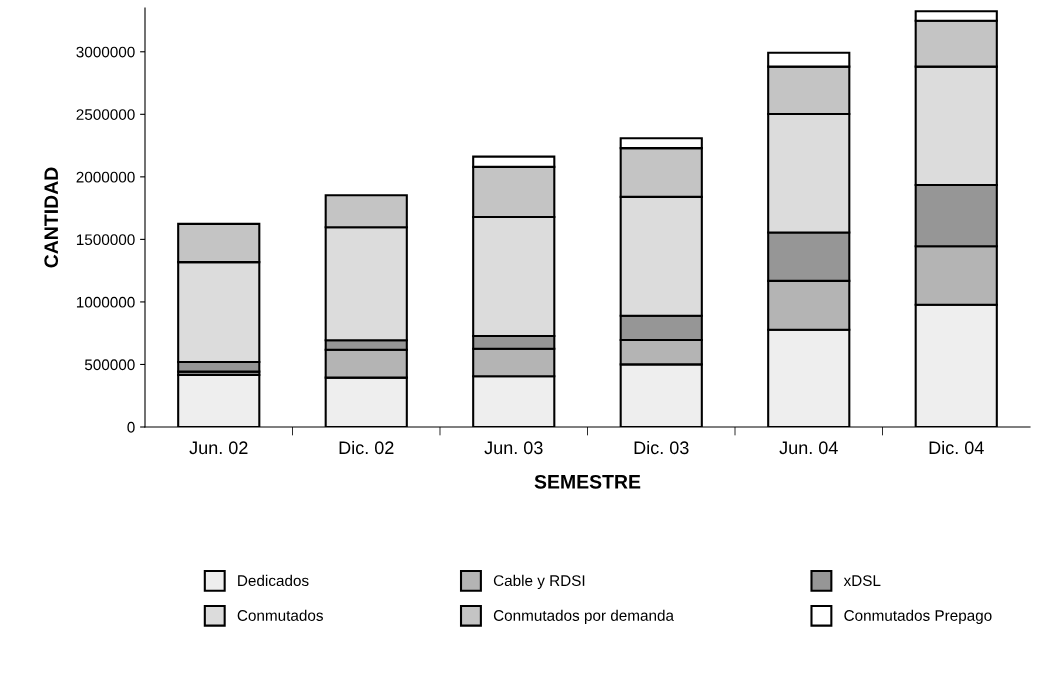 The width and height of the screenshot is (1050, 673). What do you see at coordinates (539, 582) in the screenshot?
I see `legend-label: Cable y RDSI` at bounding box center [539, 582].